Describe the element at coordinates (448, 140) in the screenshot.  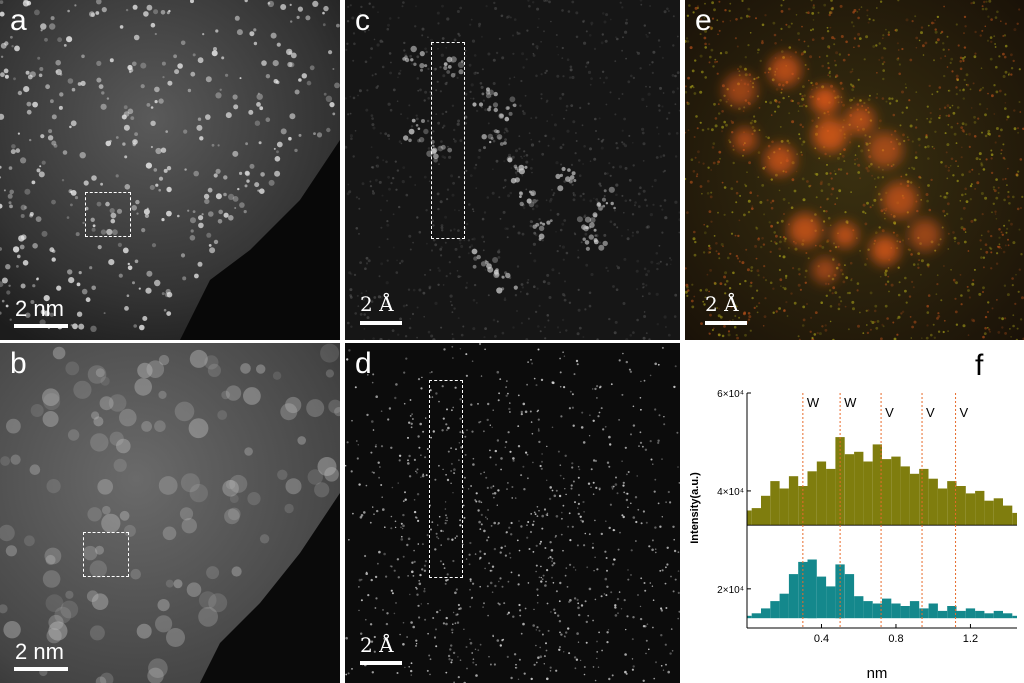
I see `region-box` at that location.